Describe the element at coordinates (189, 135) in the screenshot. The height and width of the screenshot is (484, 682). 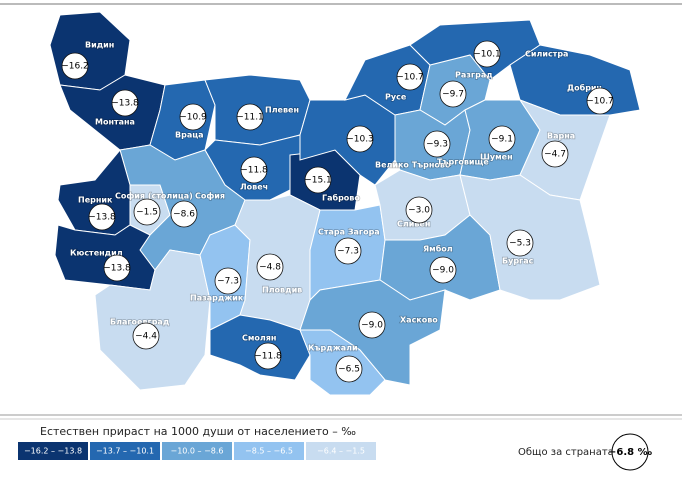
I see `region-name: Враца` at that location.